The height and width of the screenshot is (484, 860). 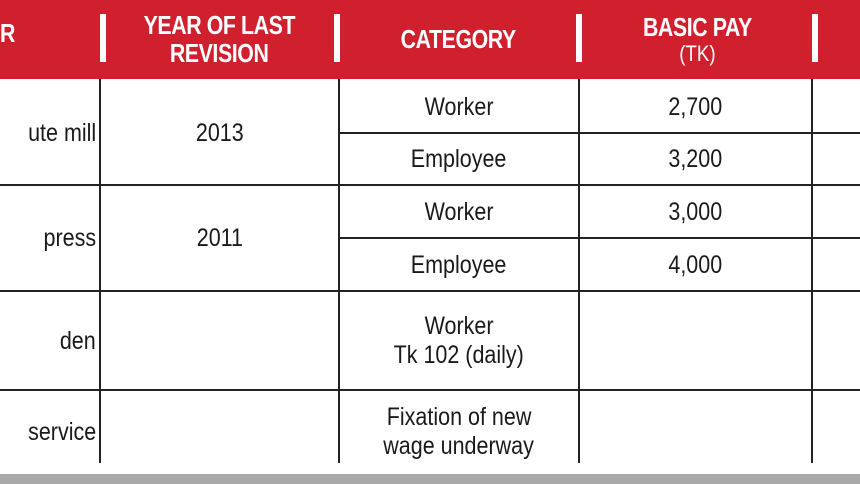 What do you see at coordinates (459, 159) in the screenshot?
I see `table-row-1-category-2: Employee` at bounding box center [459, 159].